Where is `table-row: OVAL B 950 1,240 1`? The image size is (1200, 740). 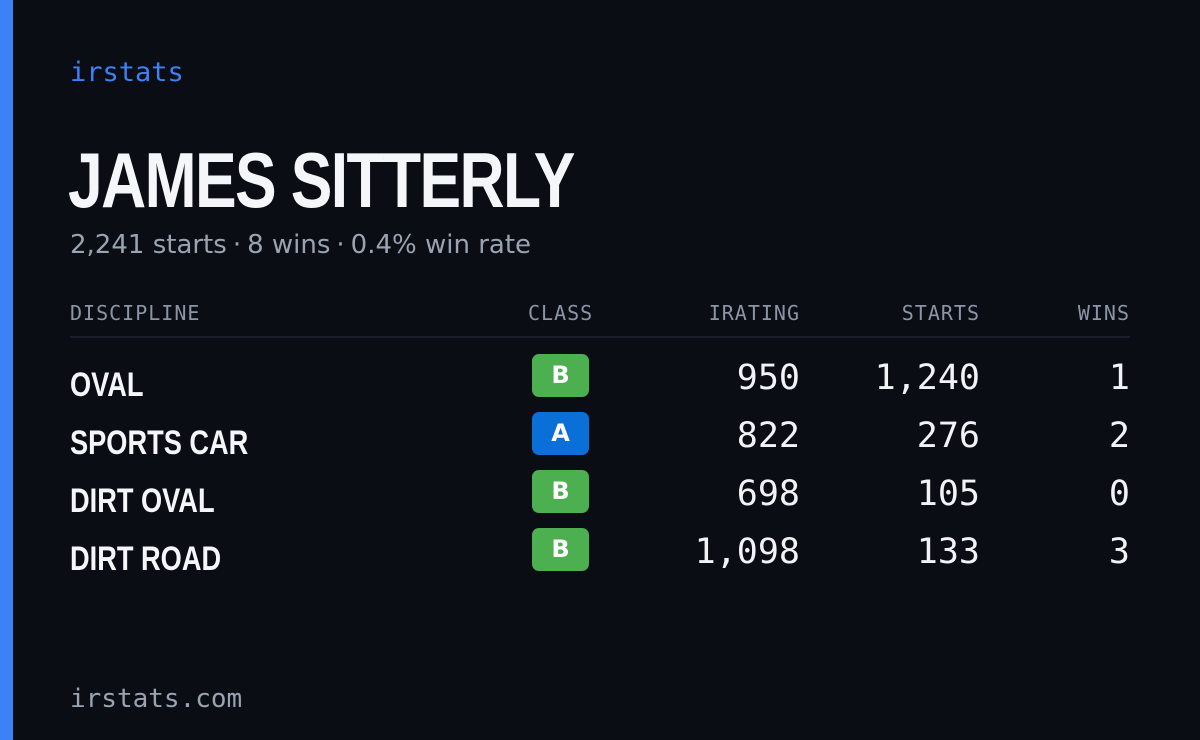
table-row: OVAL B 950 1,240 1 is located at coordinates (600, 383).